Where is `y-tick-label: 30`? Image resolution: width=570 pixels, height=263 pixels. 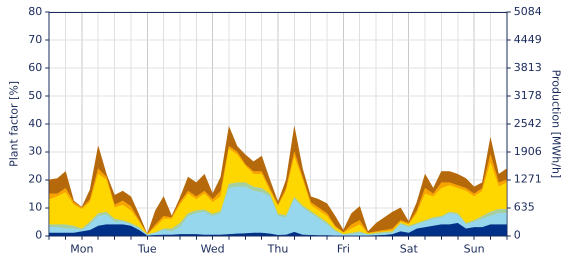
y-tick-label: 30 is located at coordinates (35, 151).